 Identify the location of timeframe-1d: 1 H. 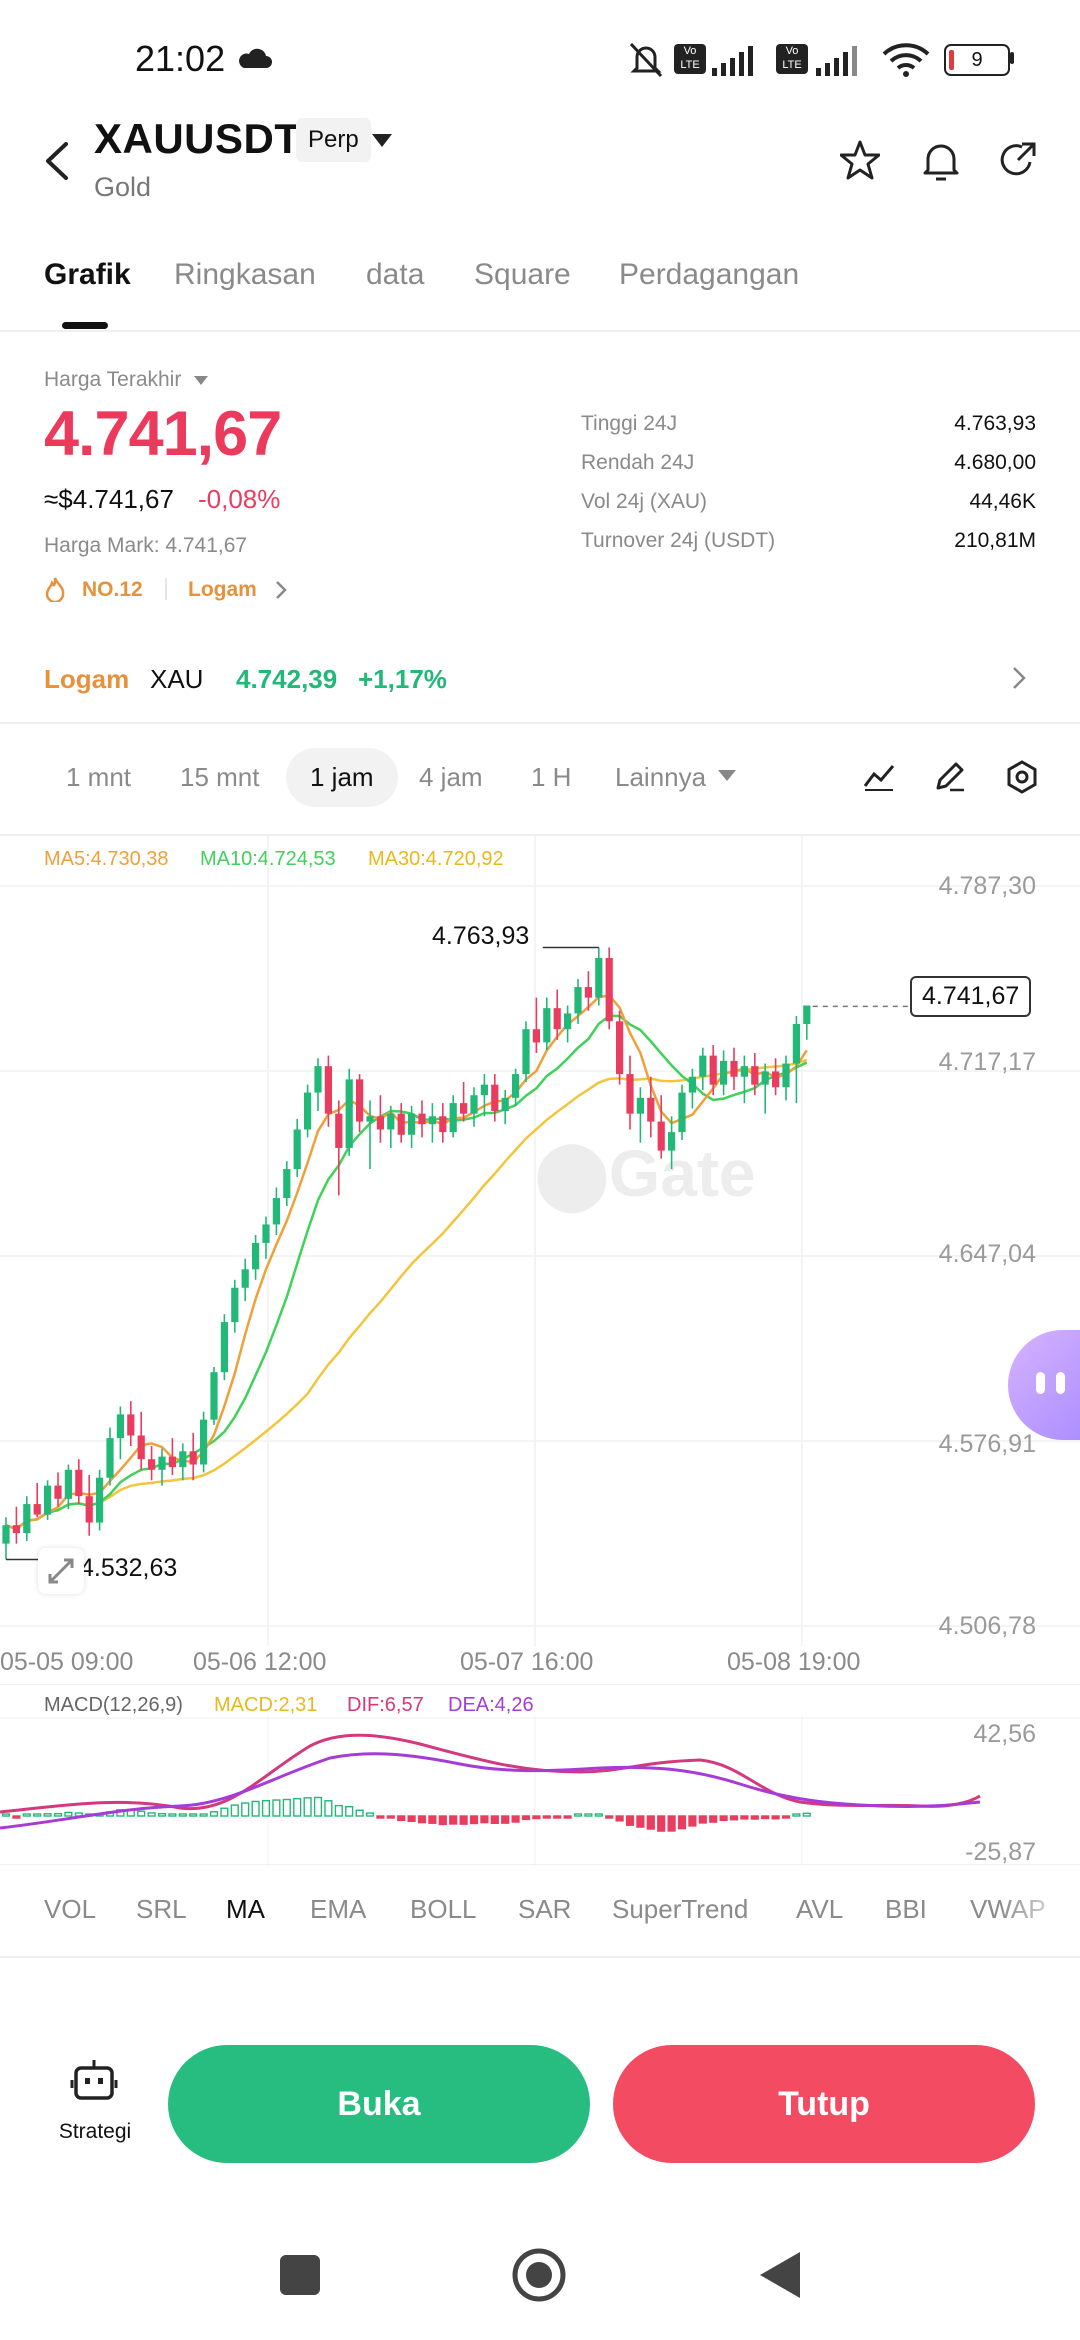
(551, 777).